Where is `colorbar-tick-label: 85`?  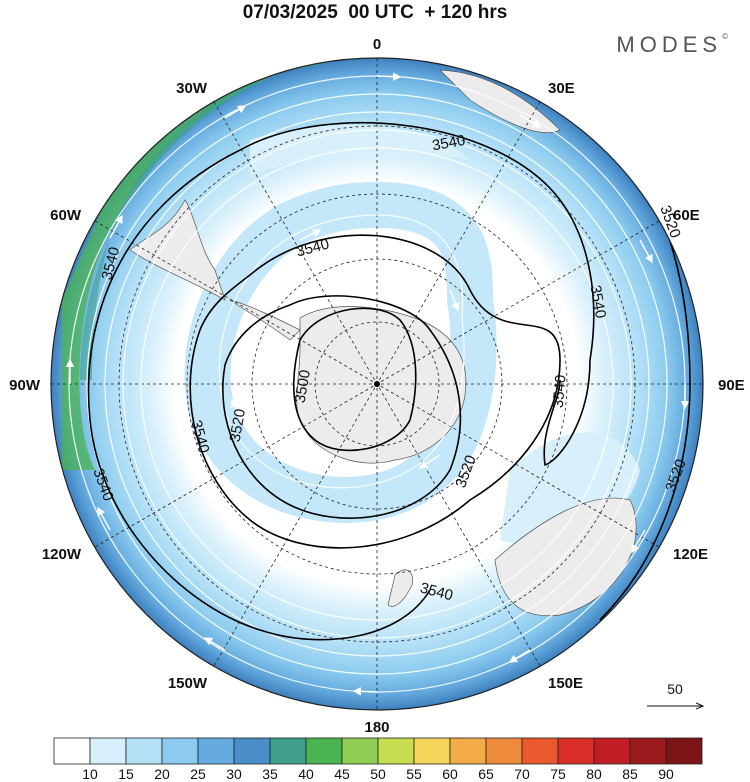
colorbar-tick-label: 85 is located at coordinates (630, 774).